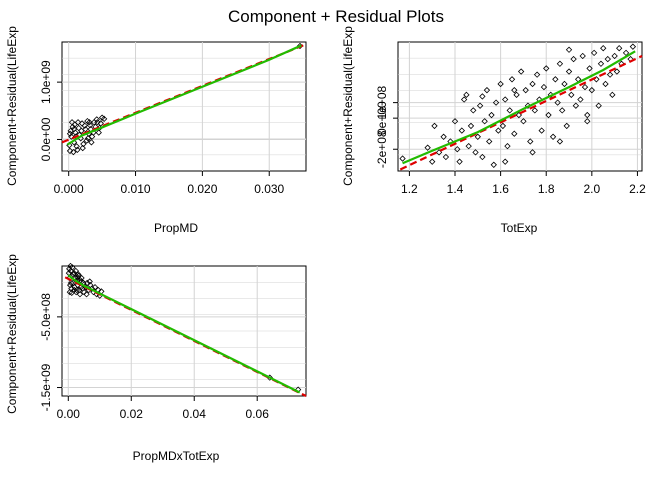 Image resolution: width=672 pixels, height=480 pixels. I want to click on y-tick-label: 0.0e+00, so click(46, 139).